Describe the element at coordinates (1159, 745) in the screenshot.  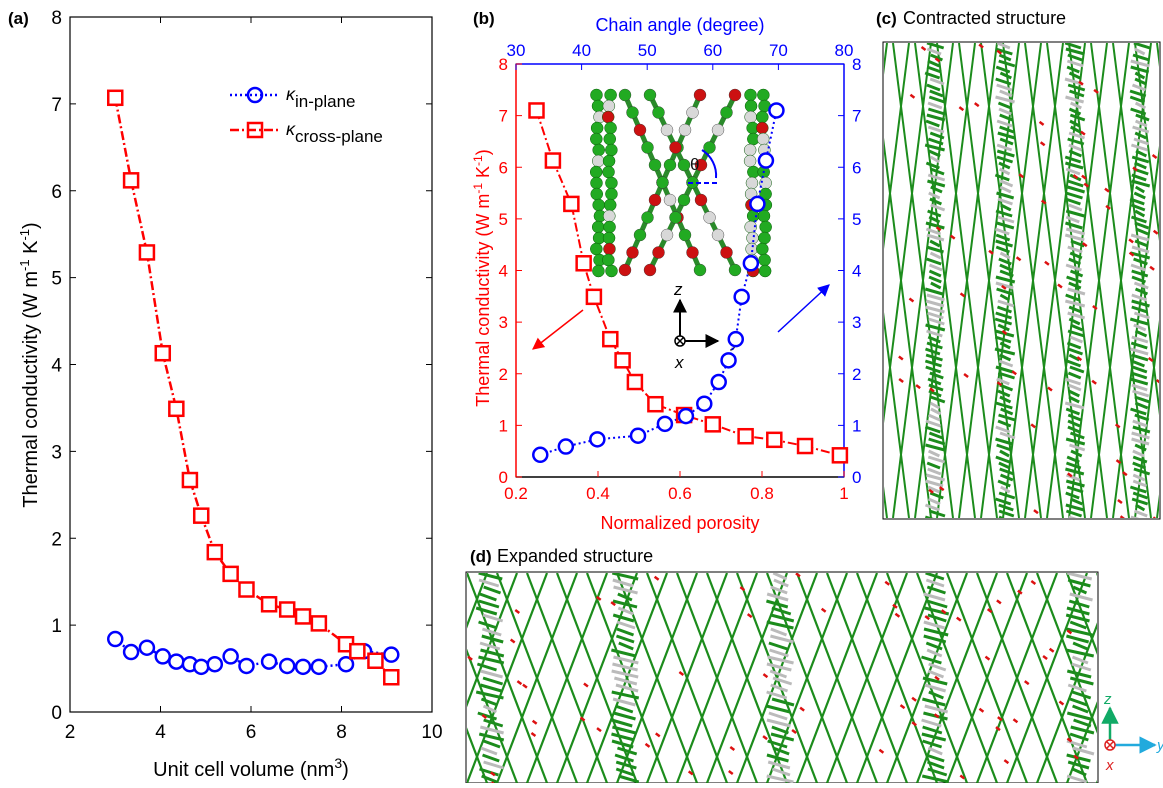
I see `panel-d-y-label: y` at that location.